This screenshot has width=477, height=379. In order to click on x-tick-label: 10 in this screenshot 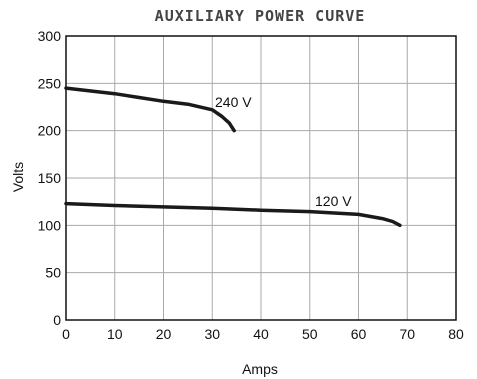, I will do `click(115, 334)`.